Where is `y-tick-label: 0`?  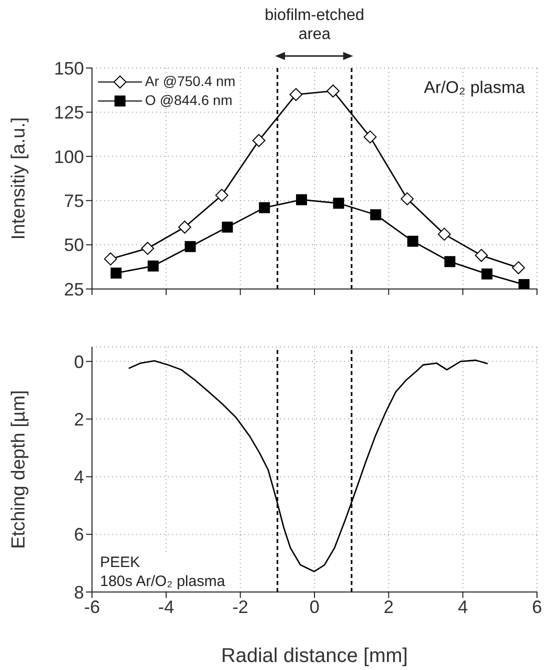
y-tick-label: 0 is located at coordinates (79, 362).